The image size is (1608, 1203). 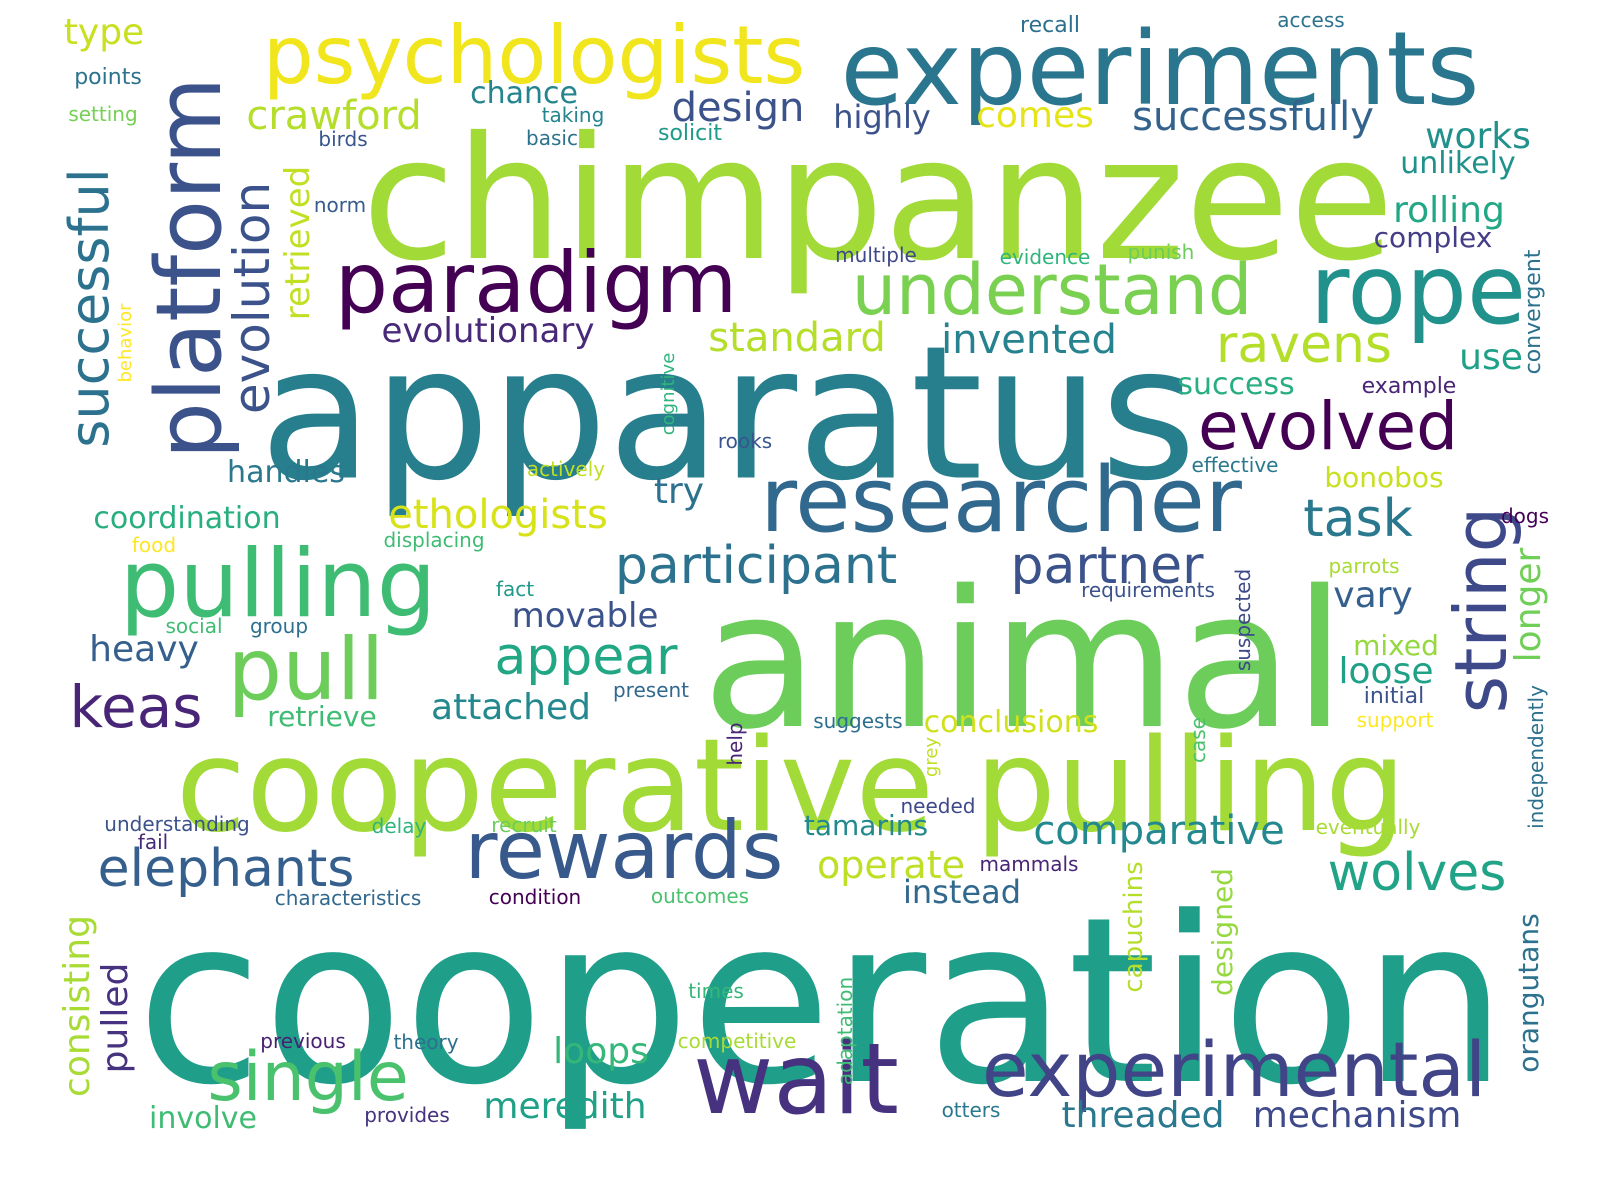 What do you see at coordinates (434, 540) in the screenshot?
I see `word-displacing: displacing` at bounding box center [434, 540].